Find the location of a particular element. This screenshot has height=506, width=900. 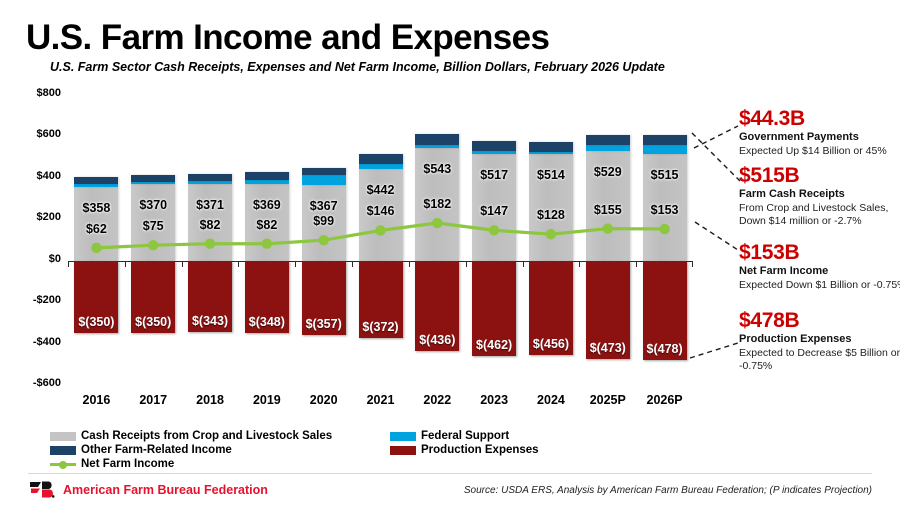

legend-item: Other Farm-Related Income is located at coordinates (141, 450).